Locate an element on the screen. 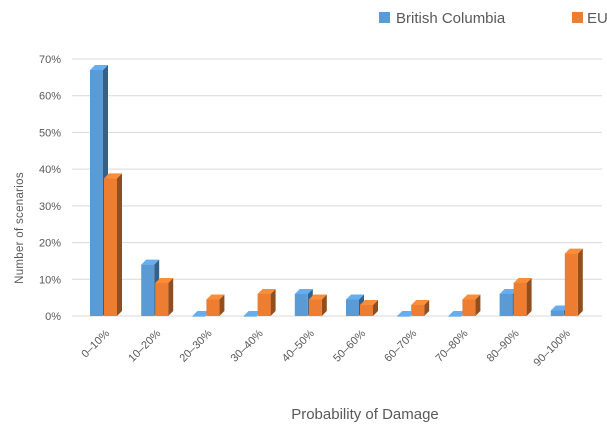 The image size is (607, 426). x-tick-label: 0–10% is located at coordinates (95, 343).